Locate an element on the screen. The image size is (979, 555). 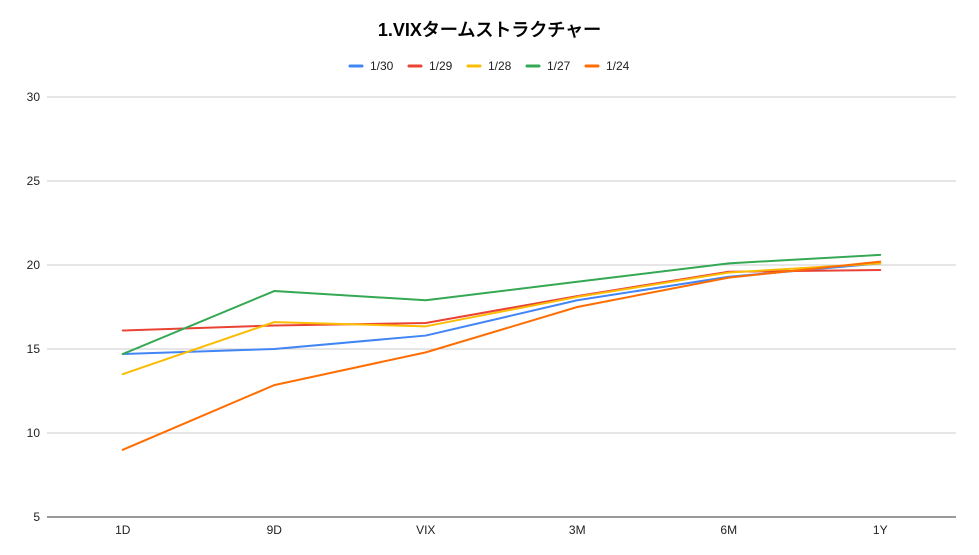
legend-item: 1/27 is located at coordinates (548, 66).